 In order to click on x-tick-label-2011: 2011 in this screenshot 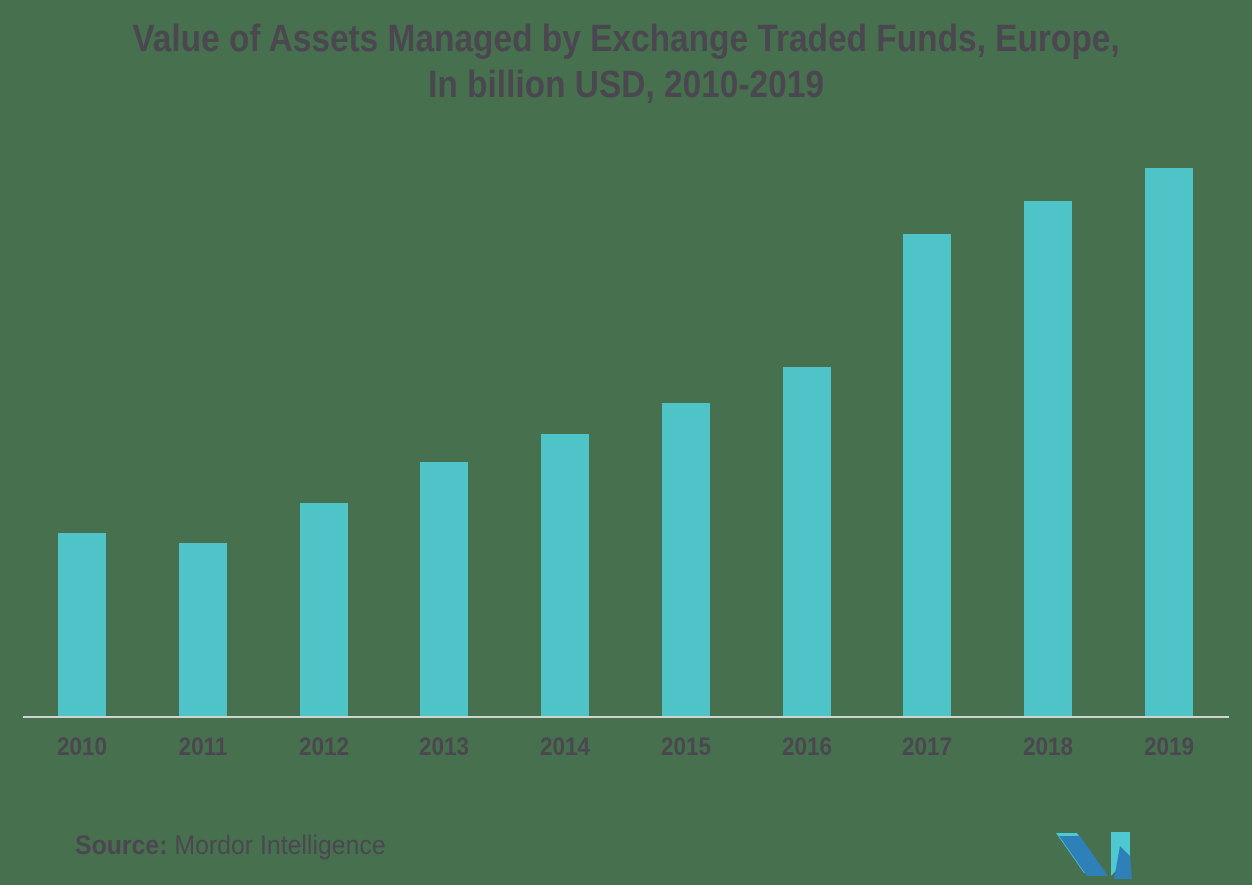, I will do `click(203, 747)`.